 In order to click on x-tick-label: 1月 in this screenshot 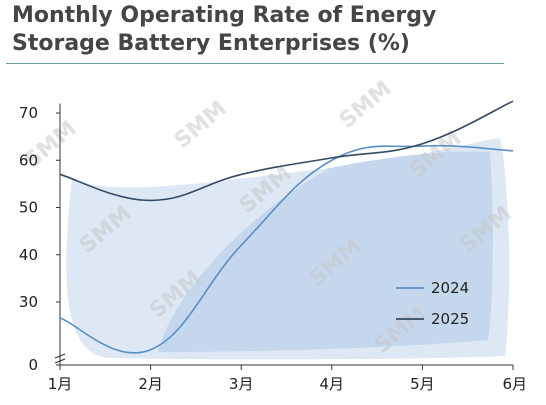, I will do `click(60, 384)`.